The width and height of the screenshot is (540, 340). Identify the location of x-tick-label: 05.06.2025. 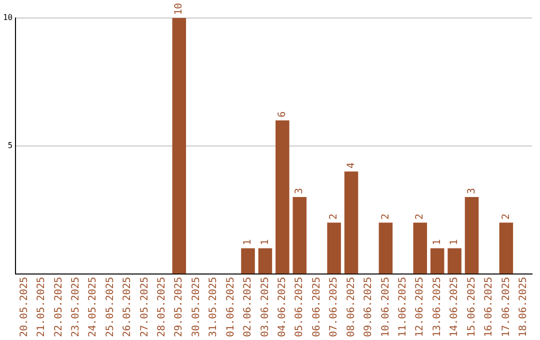
(300, 307).